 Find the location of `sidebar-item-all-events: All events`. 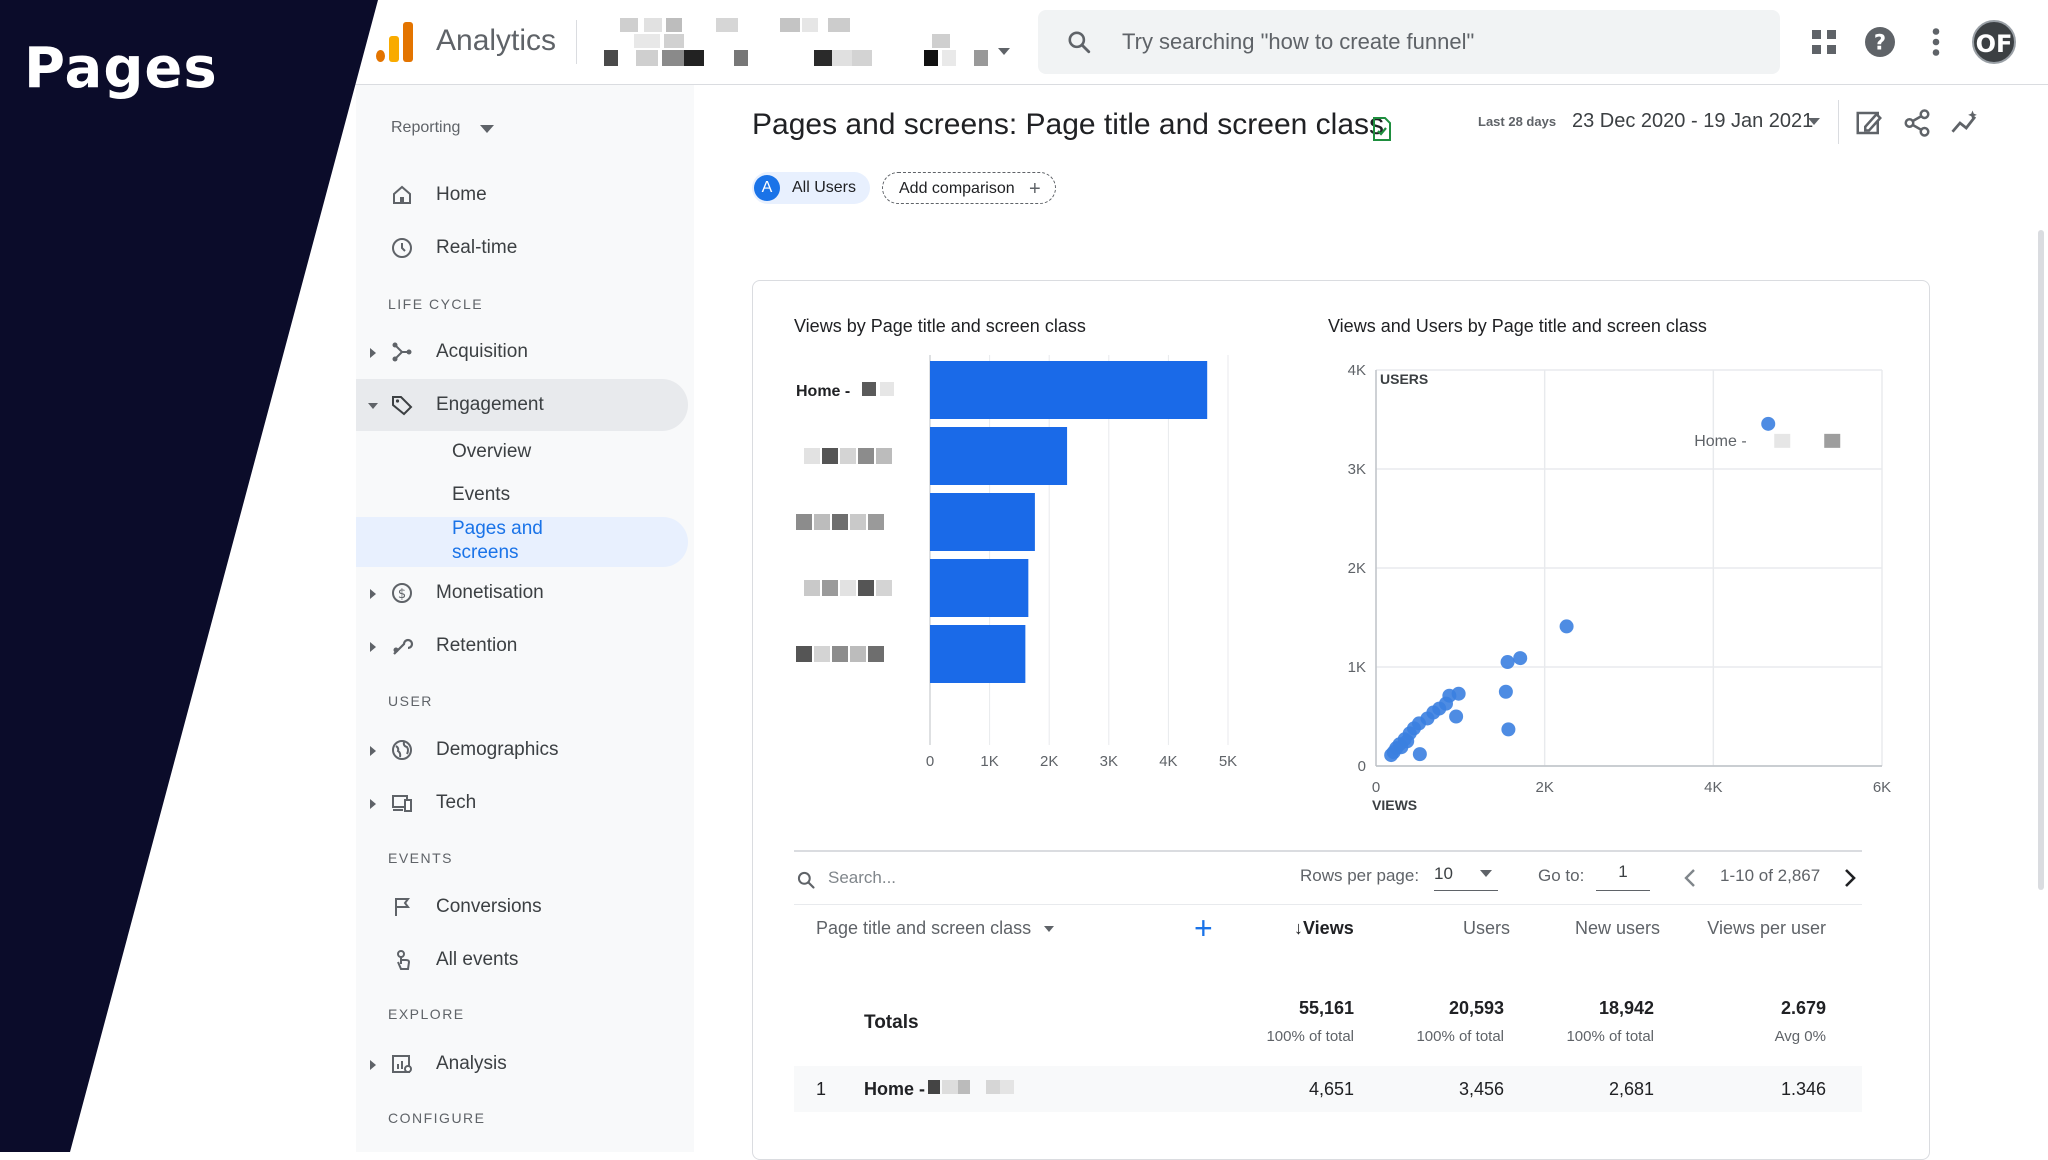

sidebar-item-all-events: All events is located at coordinates (521, 960).